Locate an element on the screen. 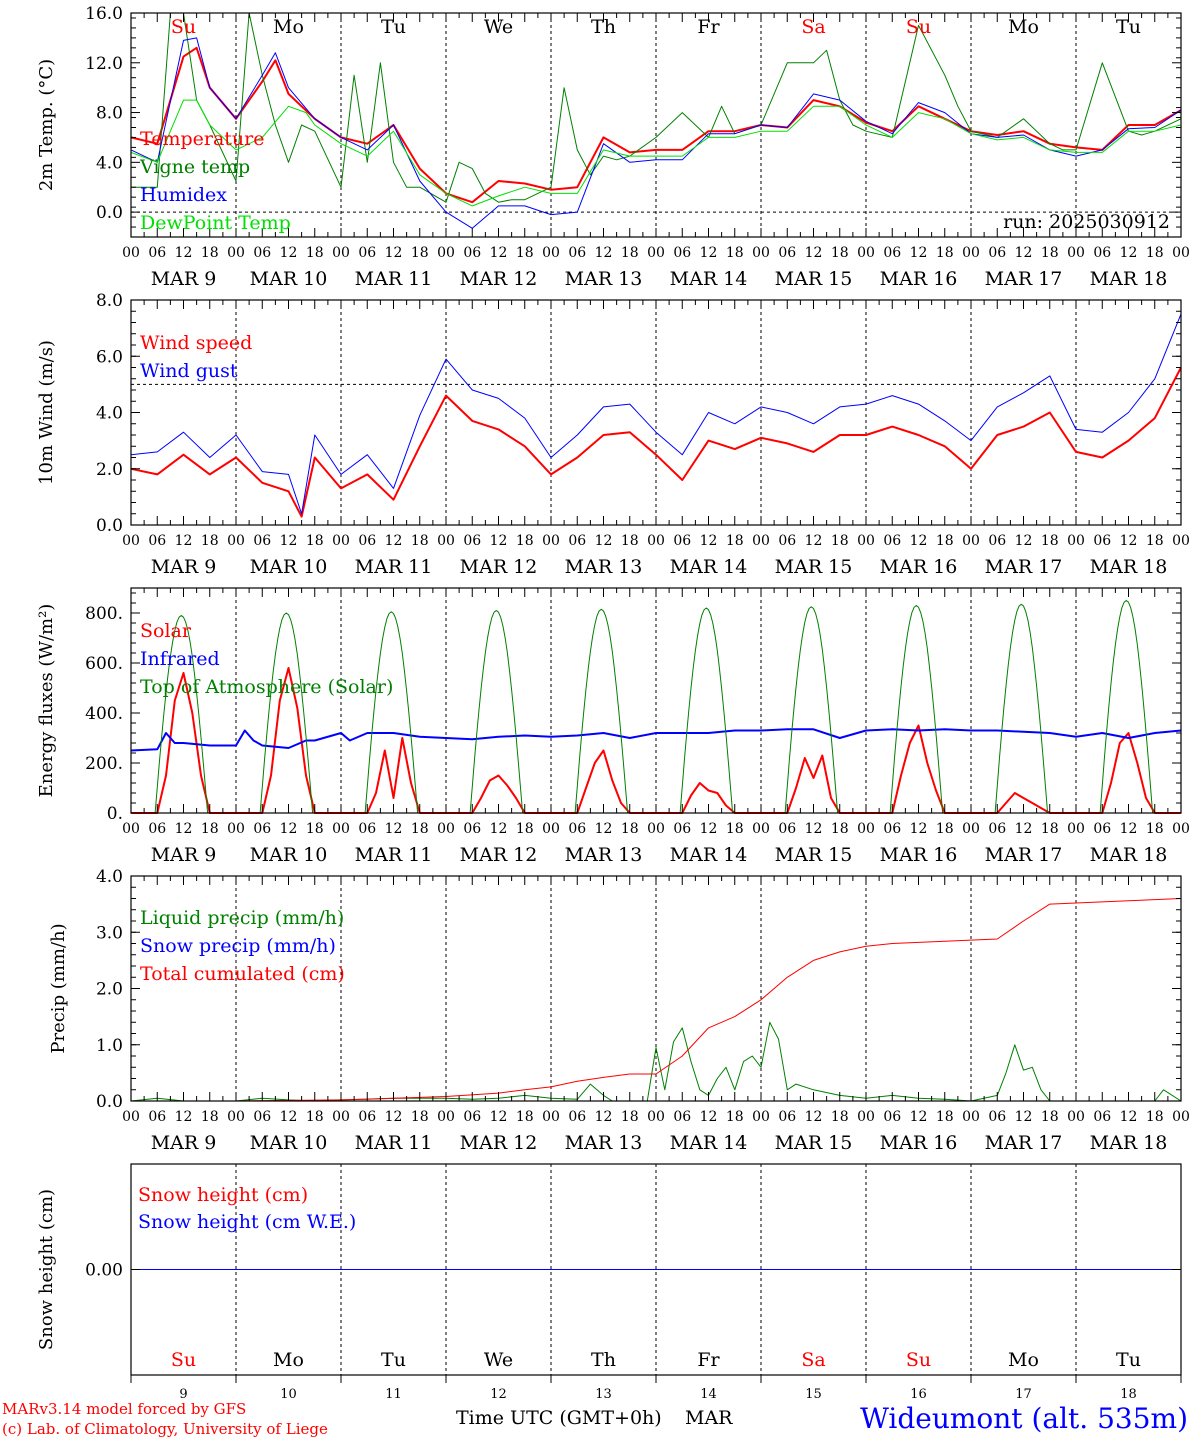  date-label: MAR 13 is located at coordinates (604, 279).